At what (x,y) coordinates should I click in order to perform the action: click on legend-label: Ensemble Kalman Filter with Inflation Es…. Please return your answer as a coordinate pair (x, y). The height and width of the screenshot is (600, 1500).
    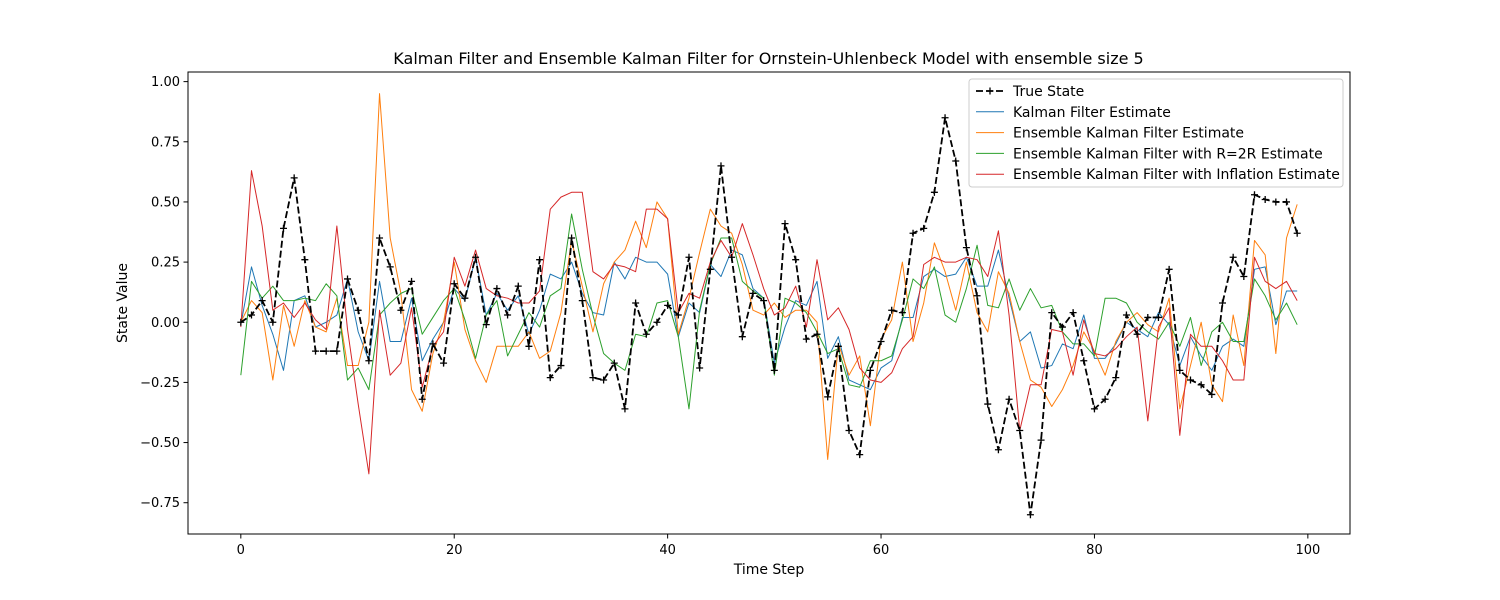
    Looking at the image, I should click on (1176, 175).